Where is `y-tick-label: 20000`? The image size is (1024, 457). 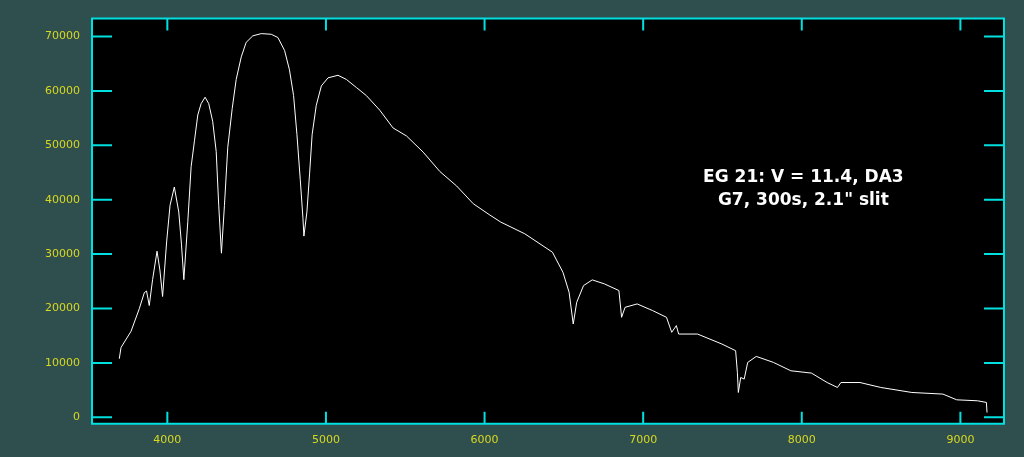
y-tick-label: 20000 is located at coordinates (62, 308).